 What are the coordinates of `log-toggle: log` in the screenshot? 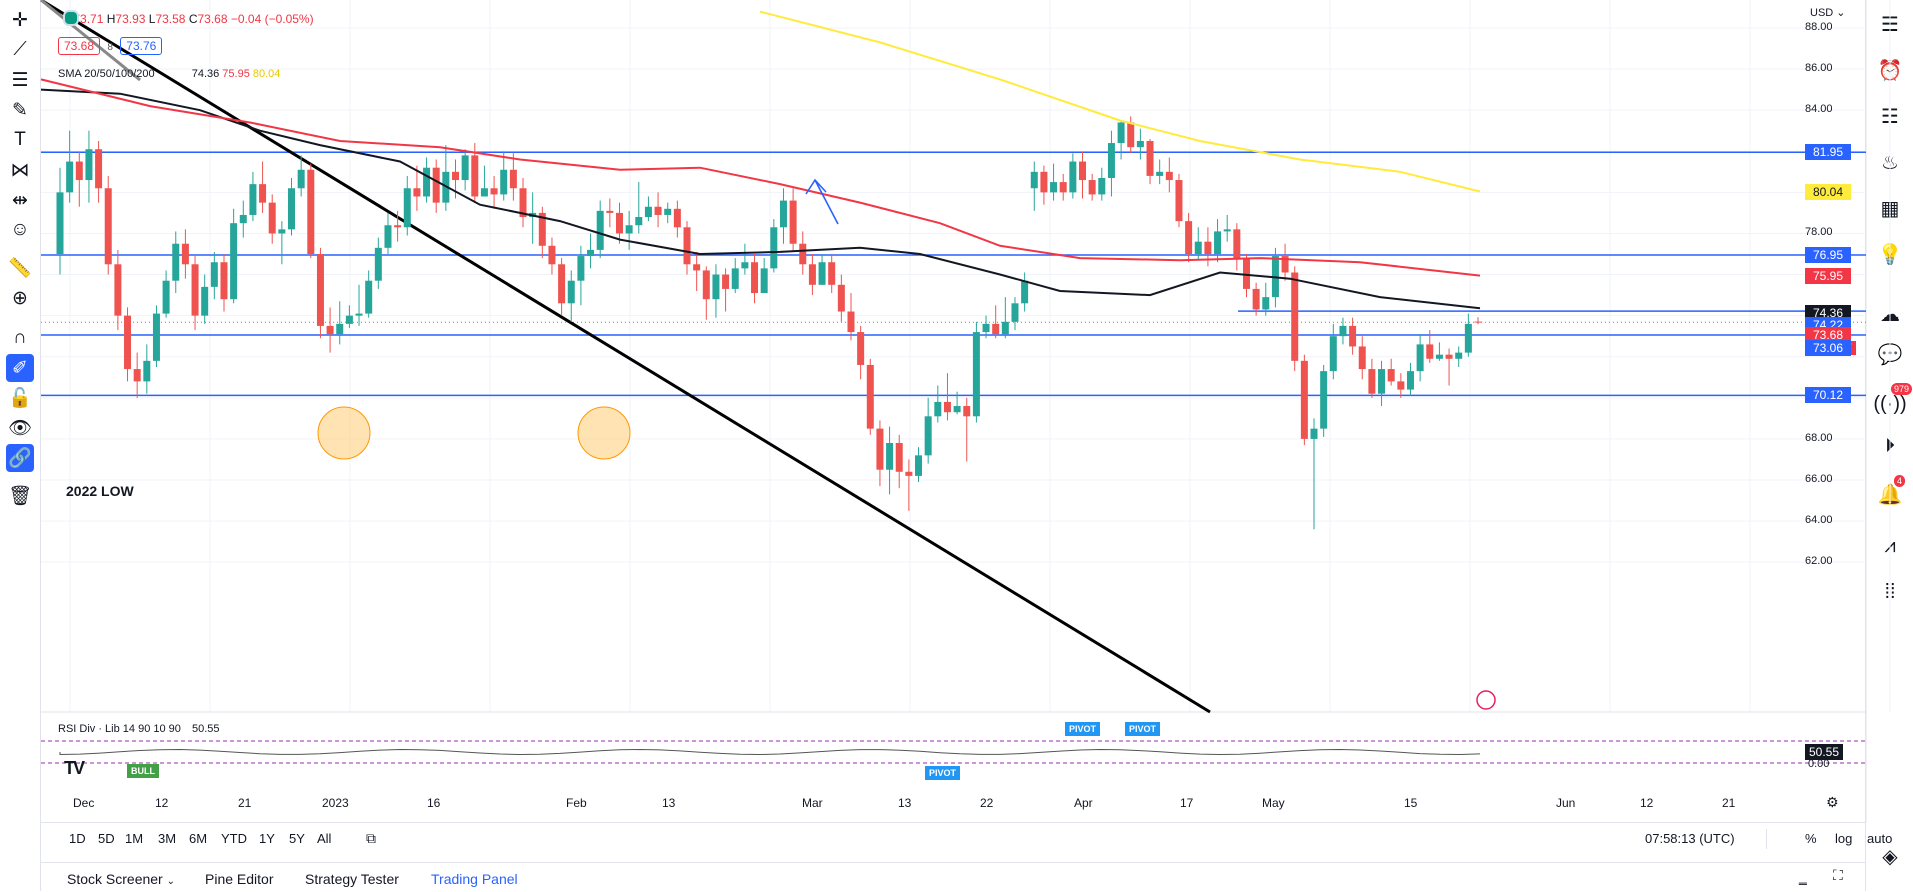 It's located at (1844, 838).